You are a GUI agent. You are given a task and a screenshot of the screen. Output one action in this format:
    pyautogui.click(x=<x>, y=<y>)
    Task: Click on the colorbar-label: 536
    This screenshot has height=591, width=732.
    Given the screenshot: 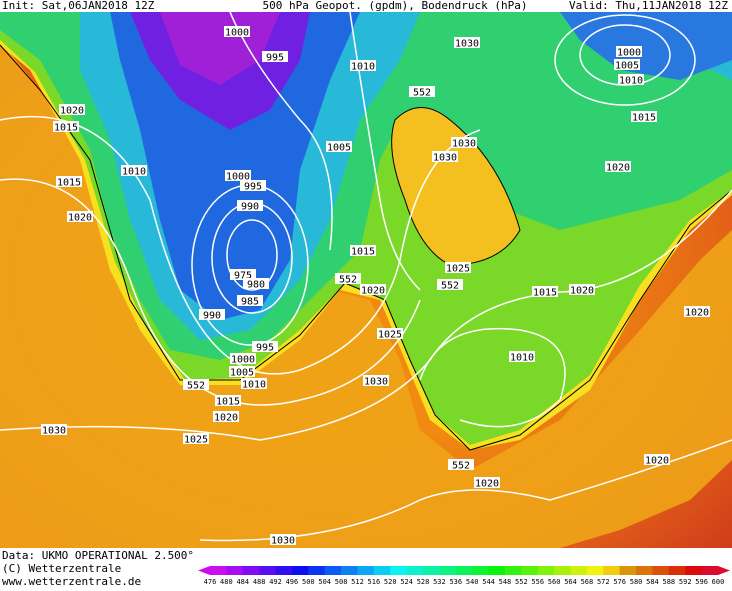 What is the action you would take?
    pyautogui.click(x=455, y=582)
    